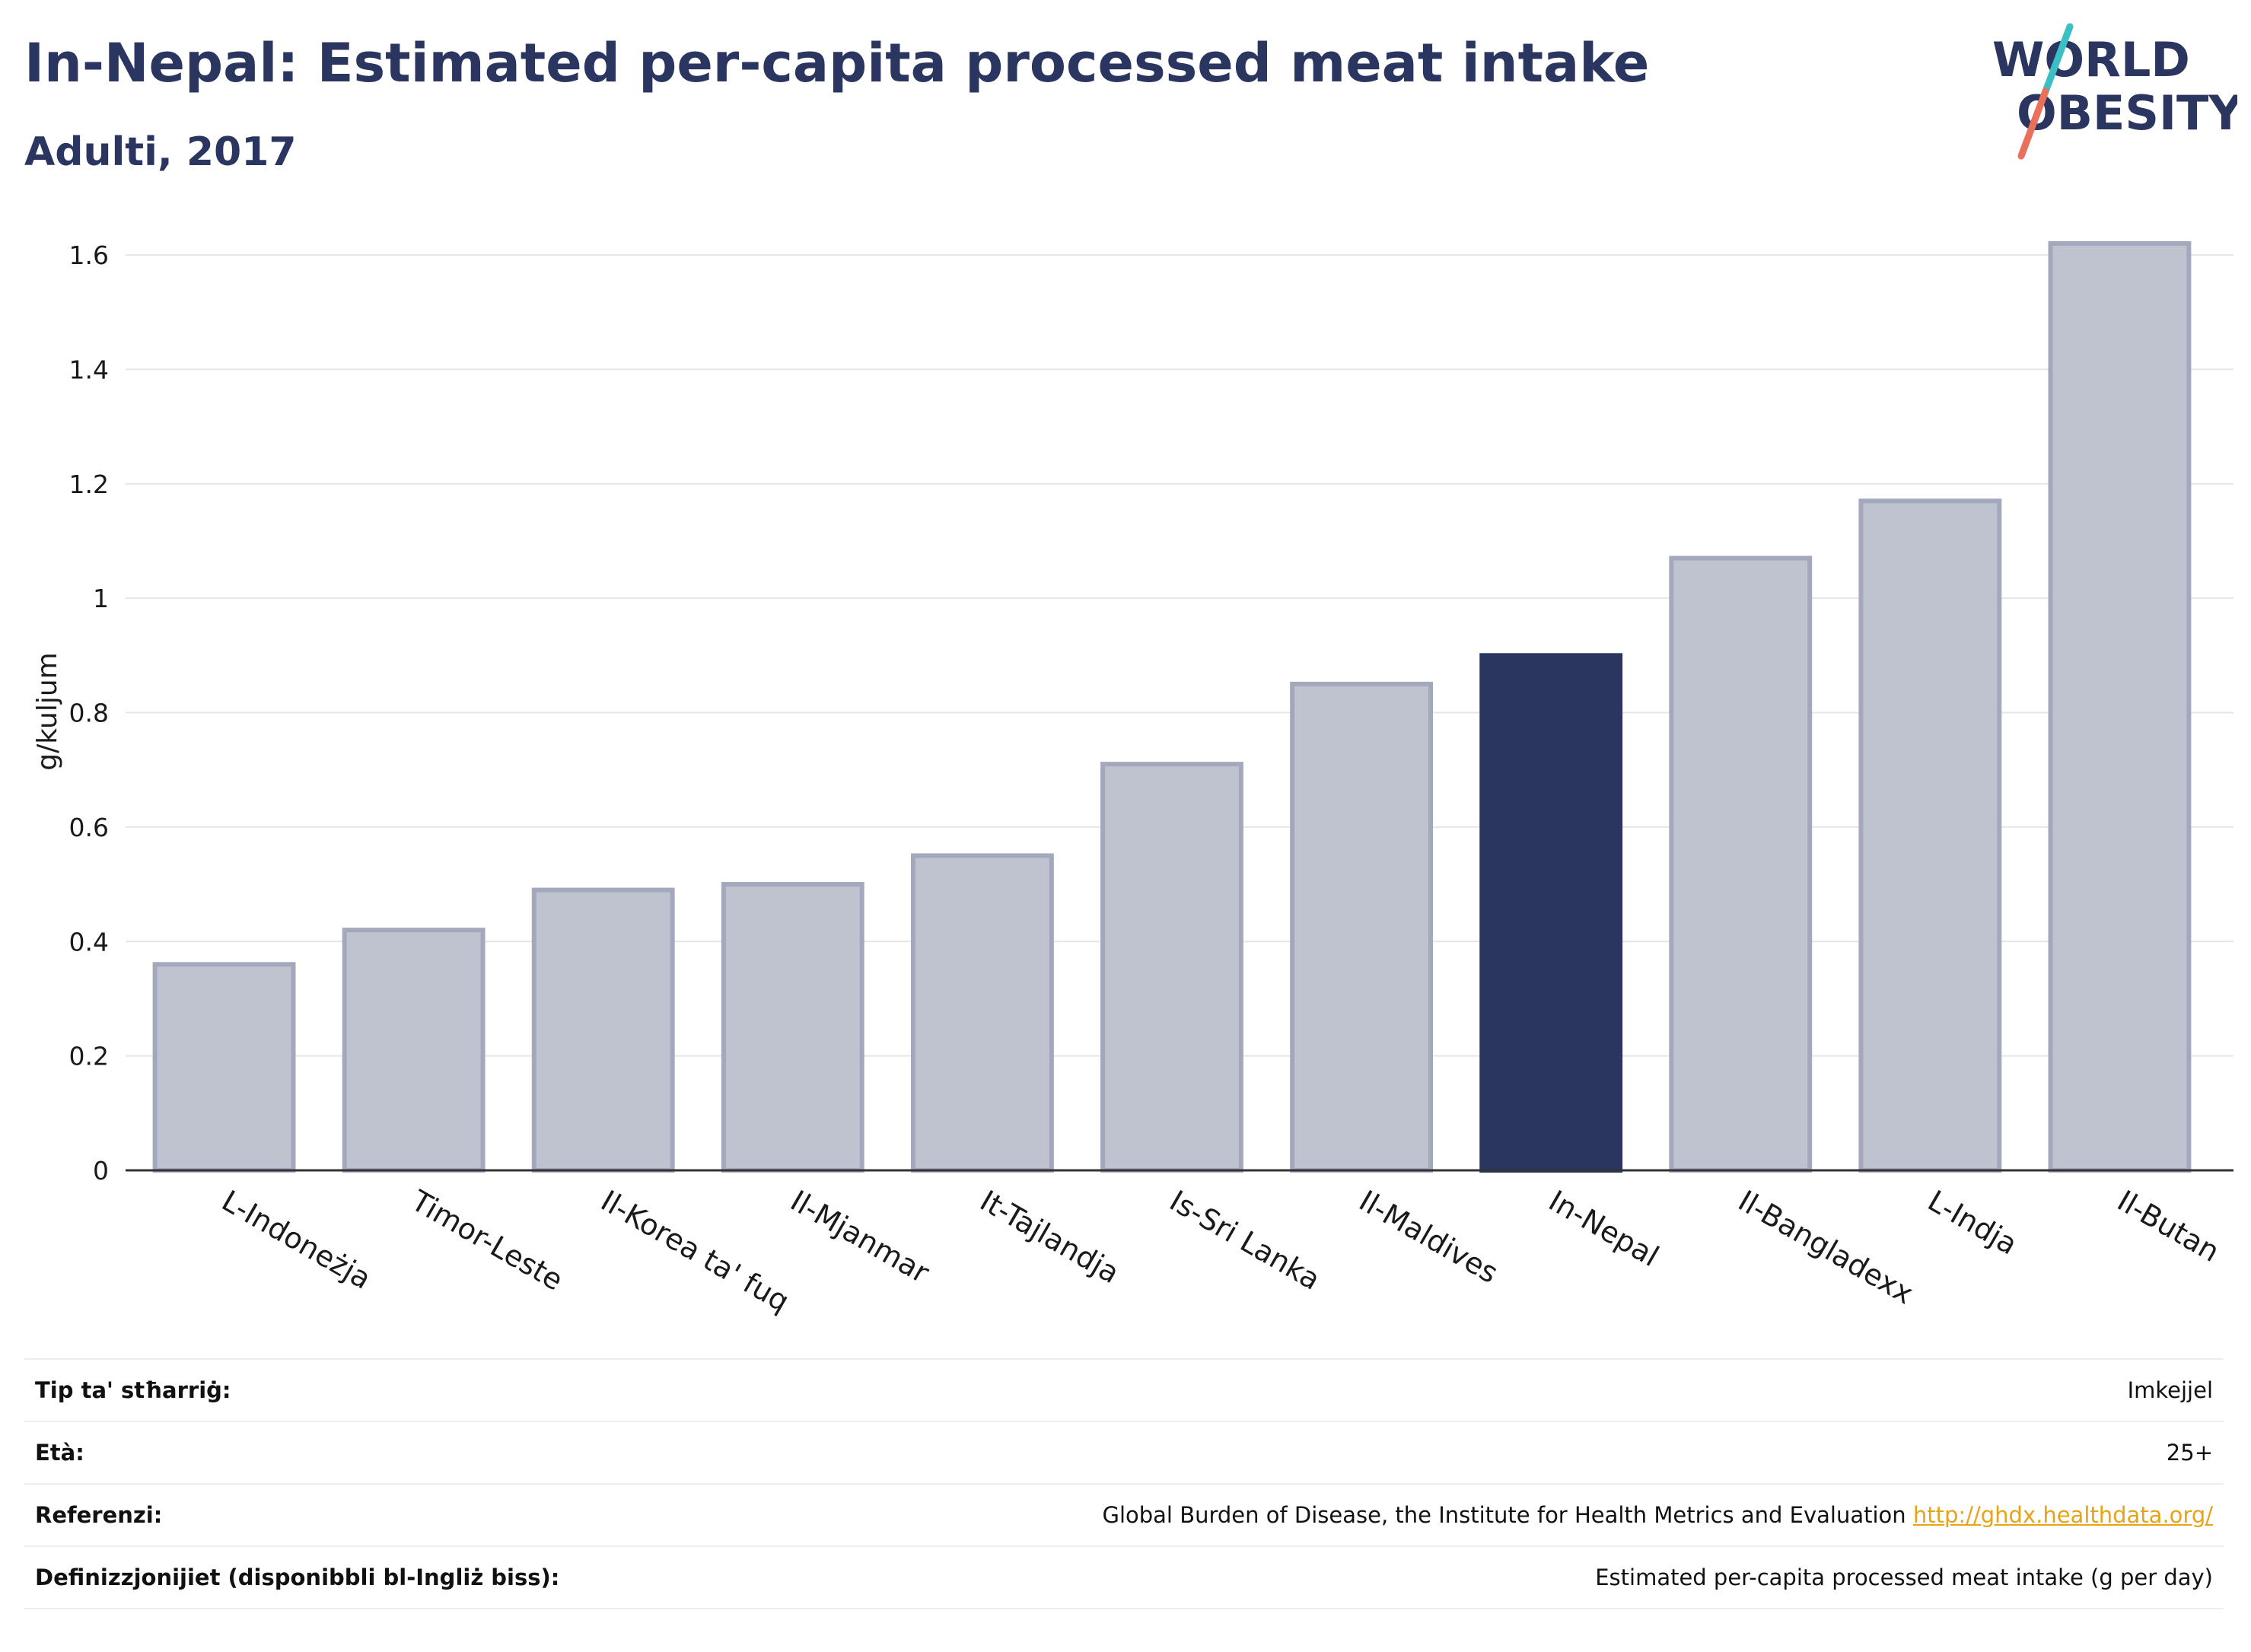 This screenshot has height=1652, width=2251. What do you see at coordinates (47, 711) in the screenshot?
I see `y-axis-label: g/kuljum` at bounding box center [47, 711].